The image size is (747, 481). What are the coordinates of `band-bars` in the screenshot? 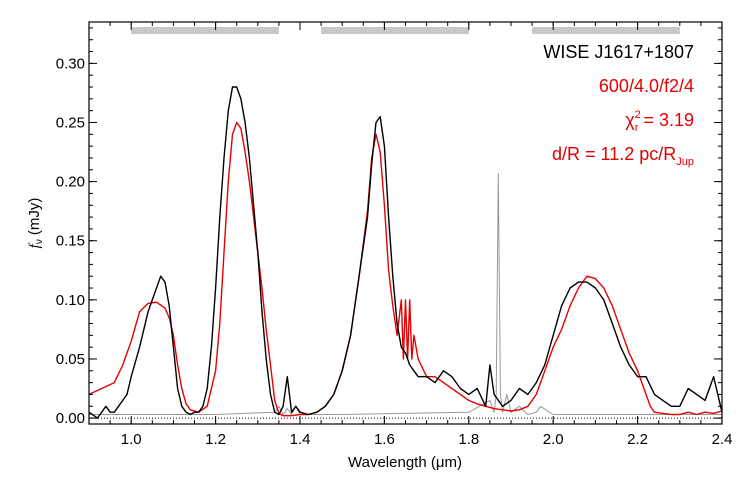 It's located at (405, 30).